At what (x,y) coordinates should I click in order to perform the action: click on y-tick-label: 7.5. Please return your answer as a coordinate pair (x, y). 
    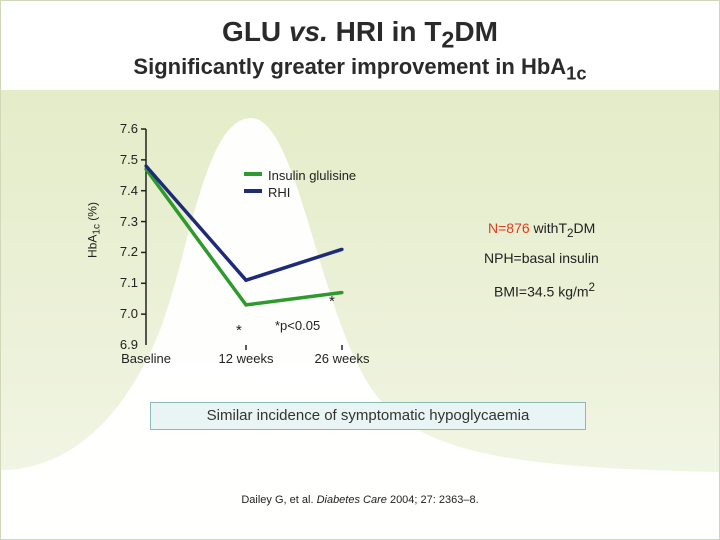
    Looking at the image, I should click on (128, 159).